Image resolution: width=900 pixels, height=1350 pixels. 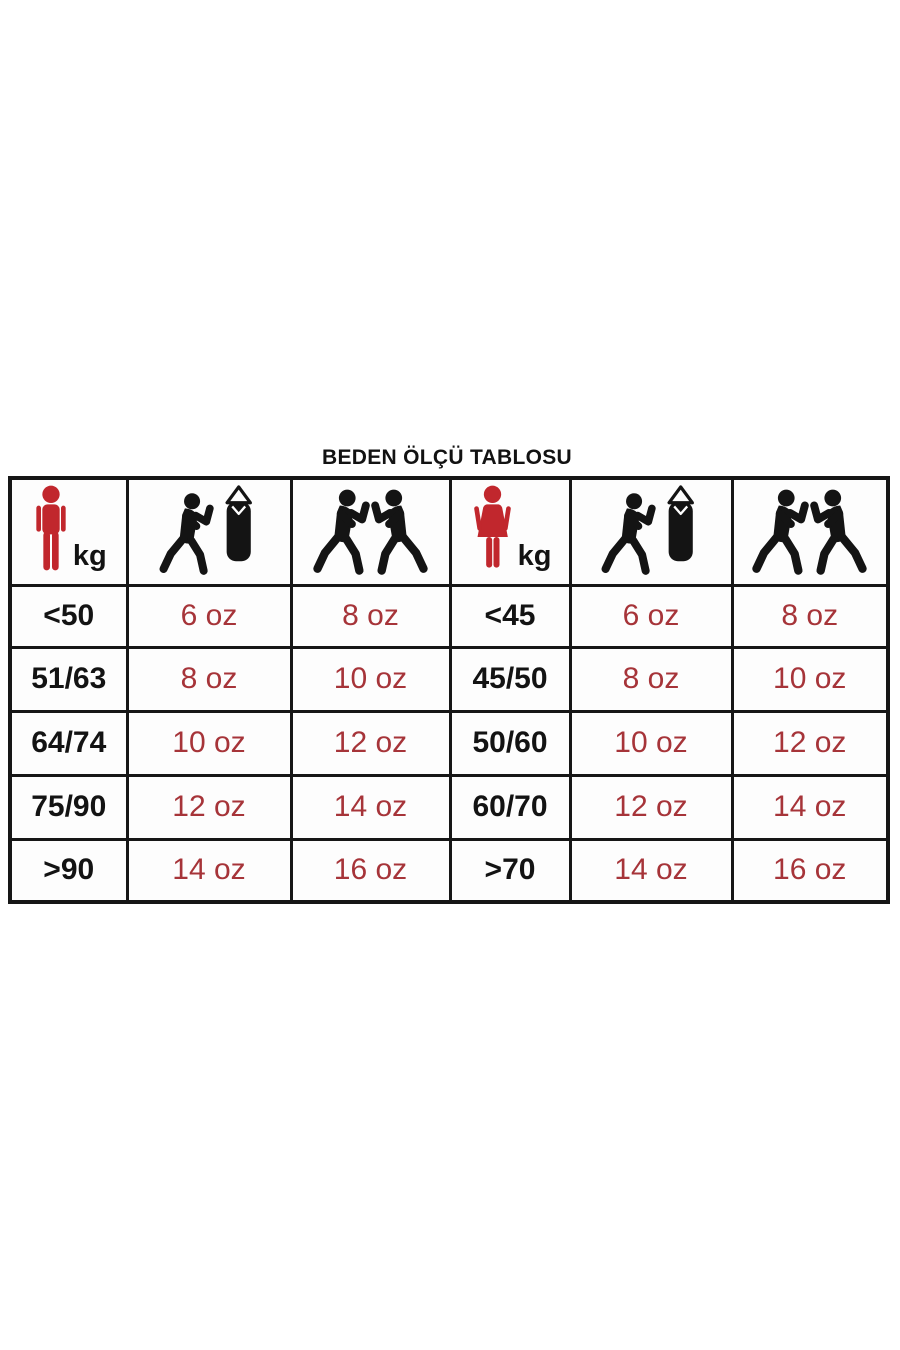 I want to click on male-spar-oz-cell: 10 oz, so click(x=370, y=679).